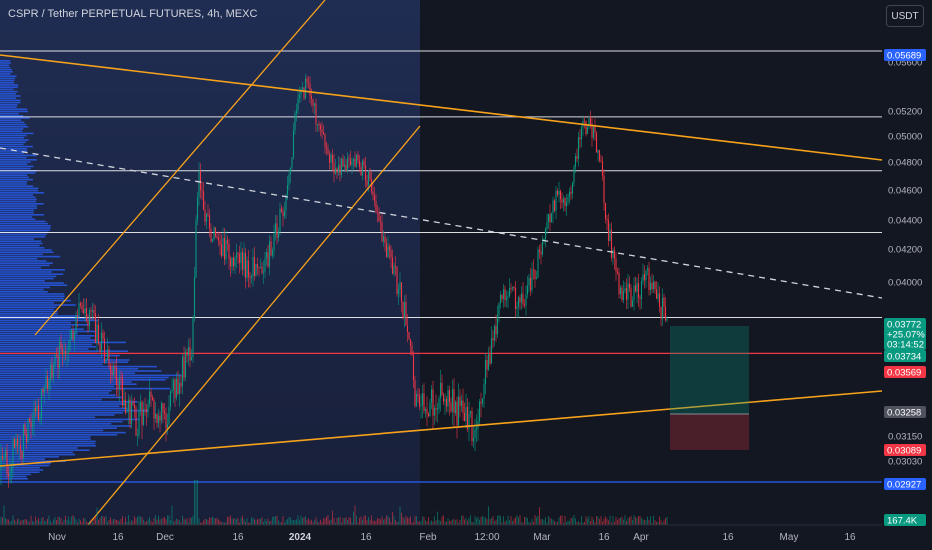 The width and height of the screenshot is (932, 550). Describe the element at coordinates (904, 413) in the screenshot. I see `price-label-text: 0.03258` at that location.